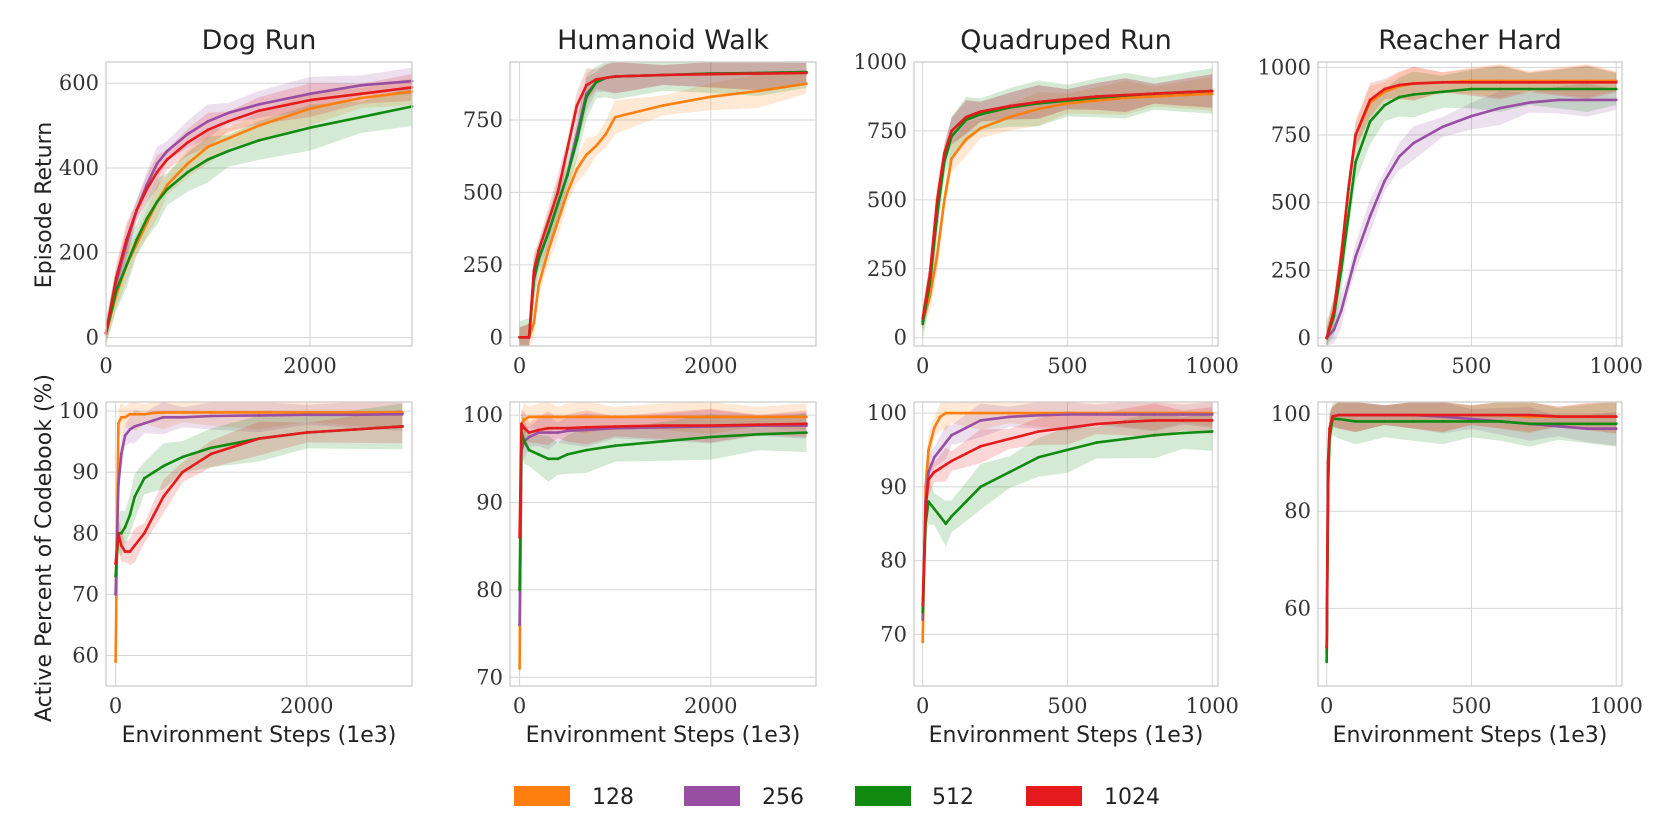  I want to click on panel-7-xlabel: Environment Steps (1e3), so click(1470, 735).